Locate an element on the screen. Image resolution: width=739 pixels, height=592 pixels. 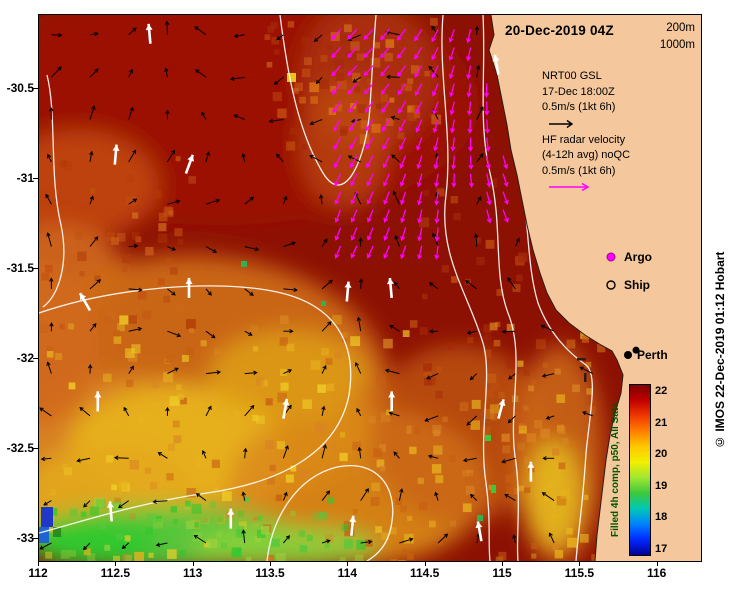
argo-legend-row: Argo is located at coordinates (628, 257).